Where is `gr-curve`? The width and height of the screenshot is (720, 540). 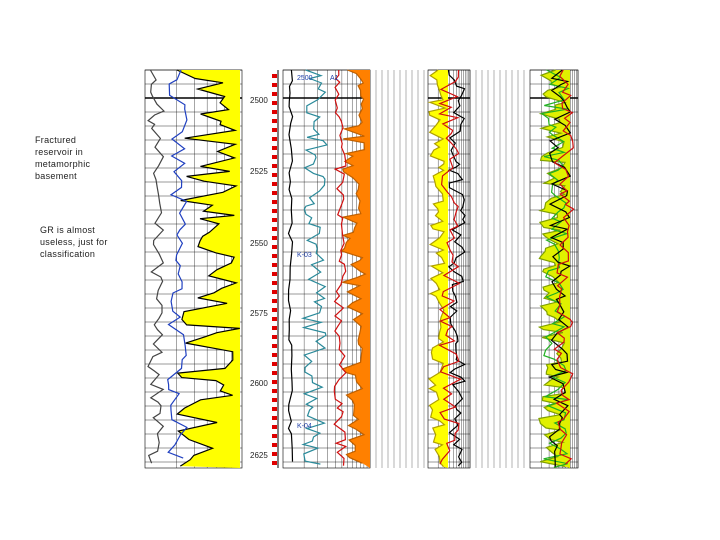 gr-curve is located at coordinates (207, 268).